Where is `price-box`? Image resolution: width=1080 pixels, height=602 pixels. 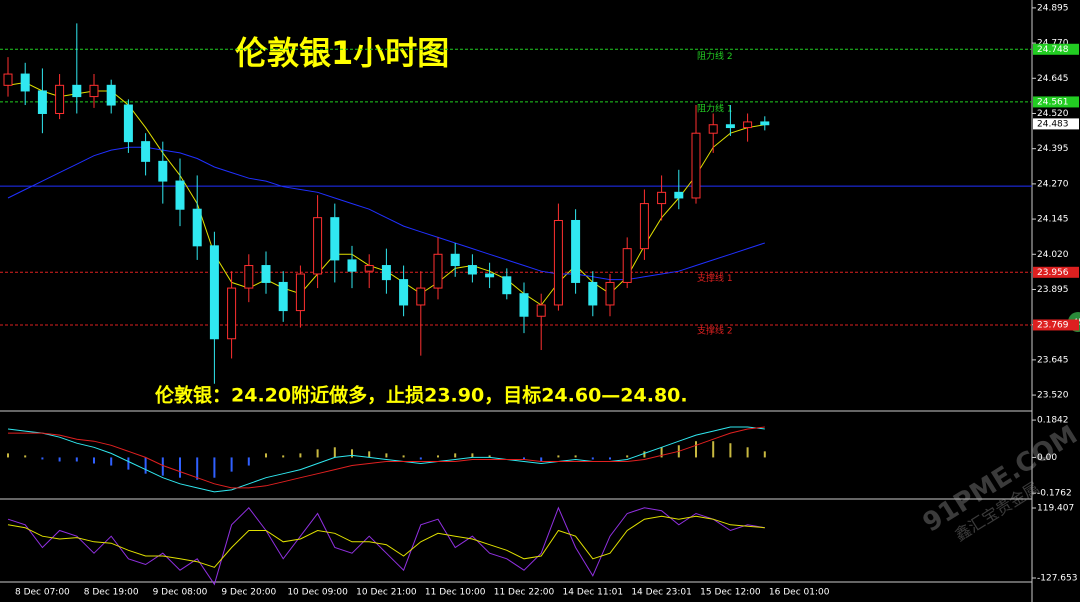 price-box is located at coordinates (1056, 124).